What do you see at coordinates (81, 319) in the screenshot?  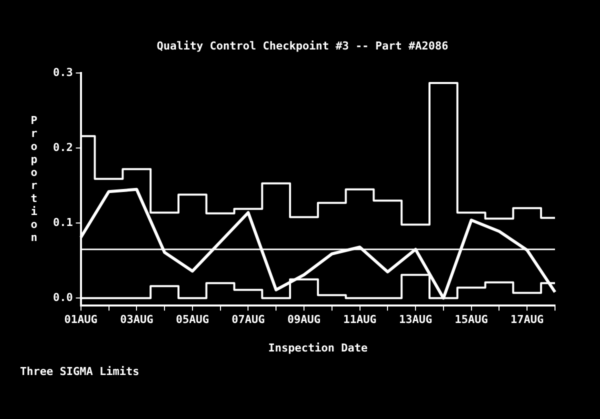 I see `x-tick-label: 01AUG` at bounding box center [81, 319].